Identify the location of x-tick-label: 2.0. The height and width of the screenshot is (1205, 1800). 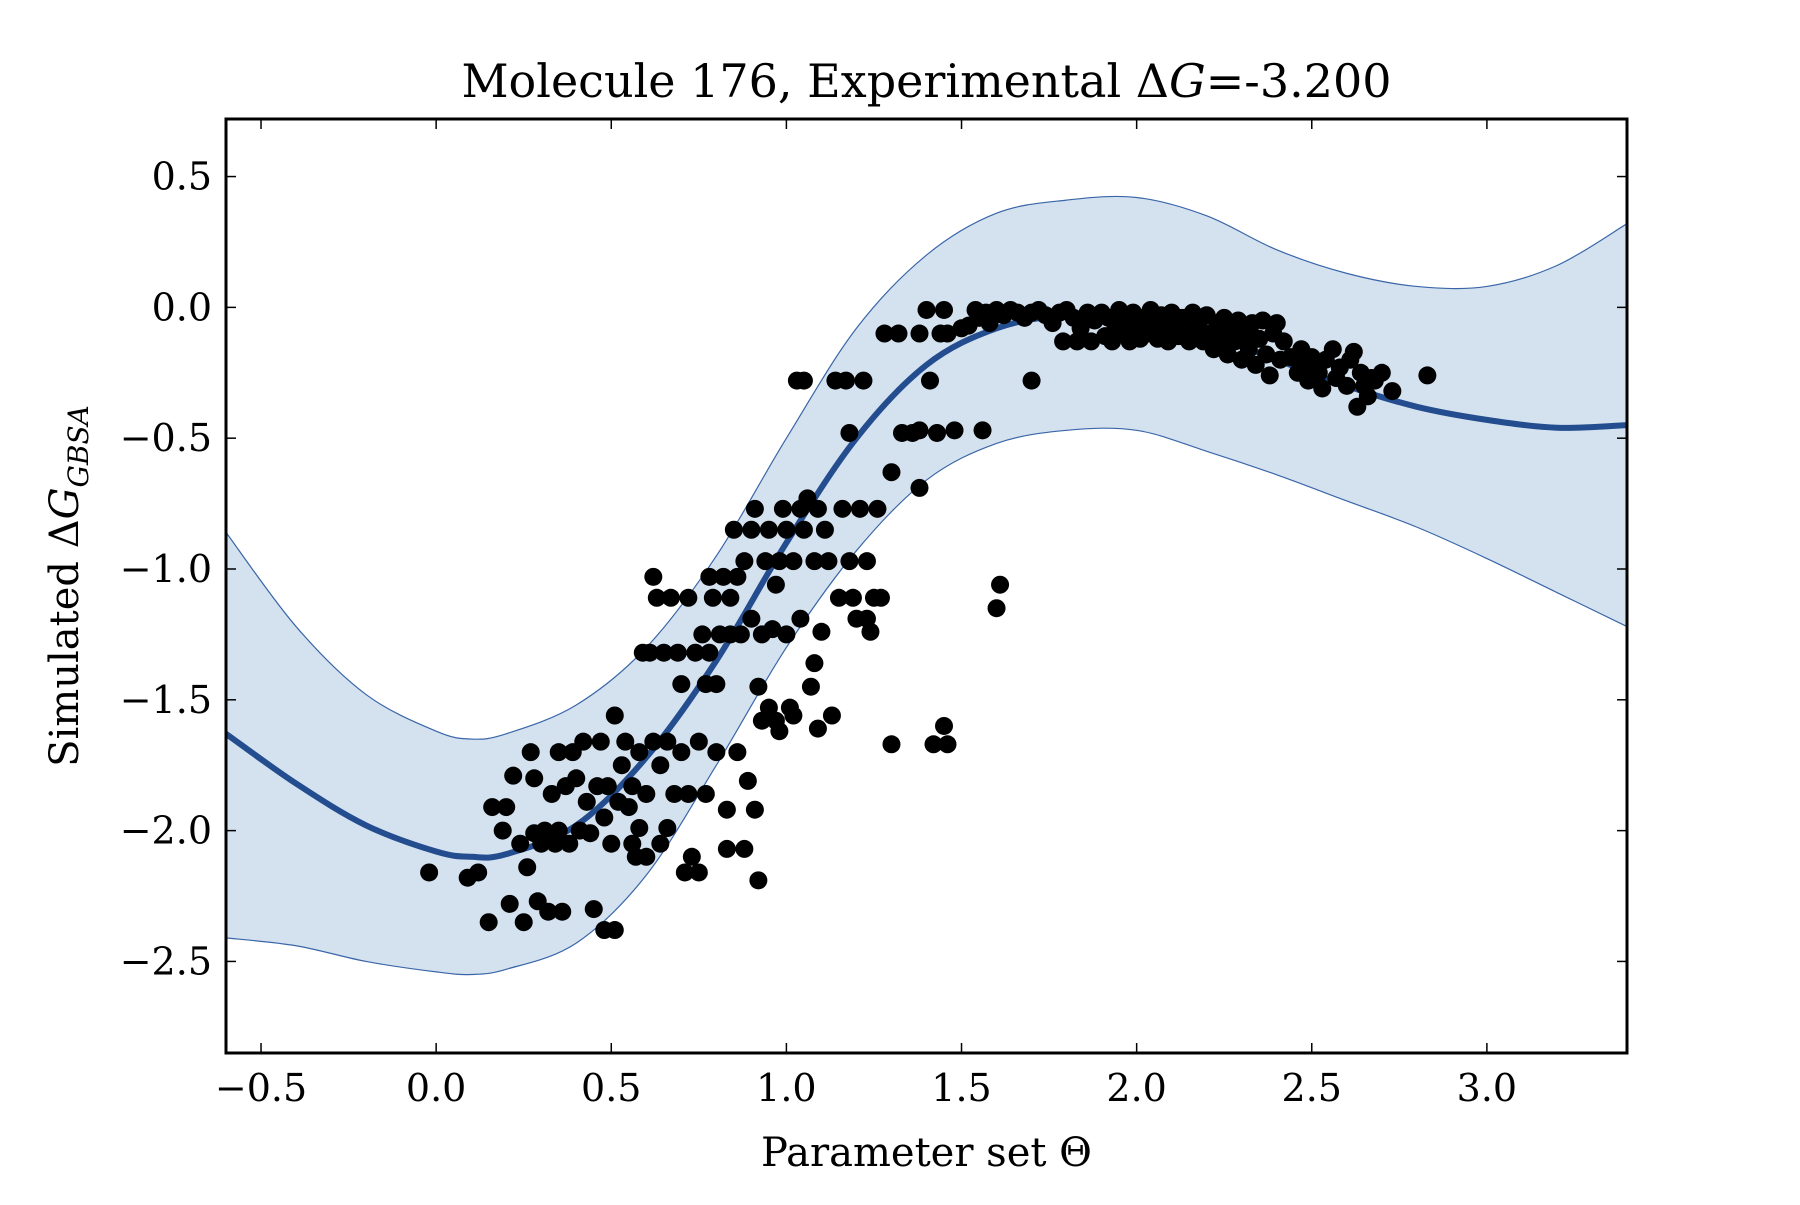
(1136, 1088).